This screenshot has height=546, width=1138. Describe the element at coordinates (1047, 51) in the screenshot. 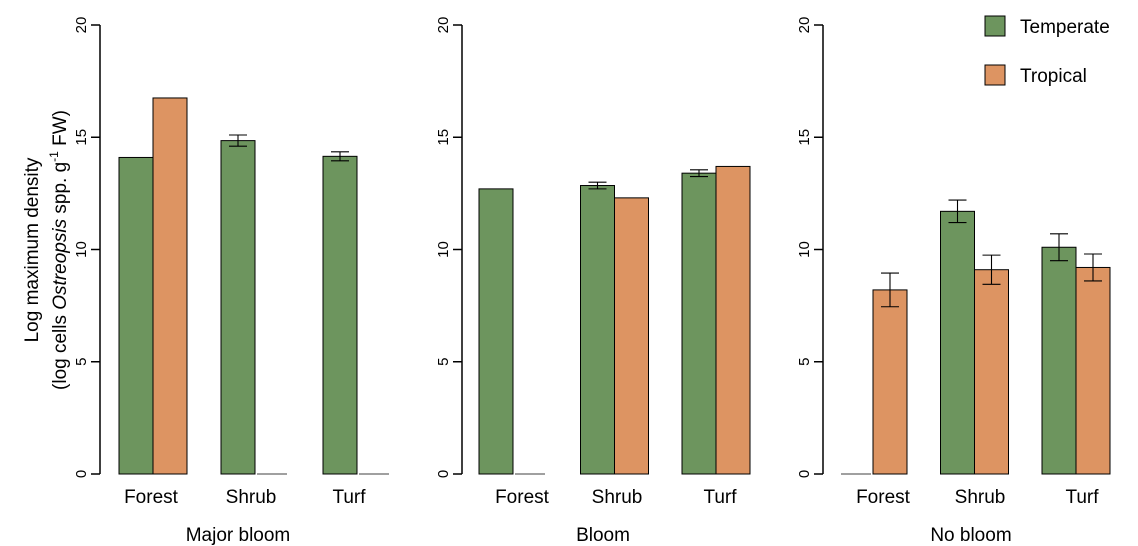

I see `legend: Temperate Tropical` at that location.